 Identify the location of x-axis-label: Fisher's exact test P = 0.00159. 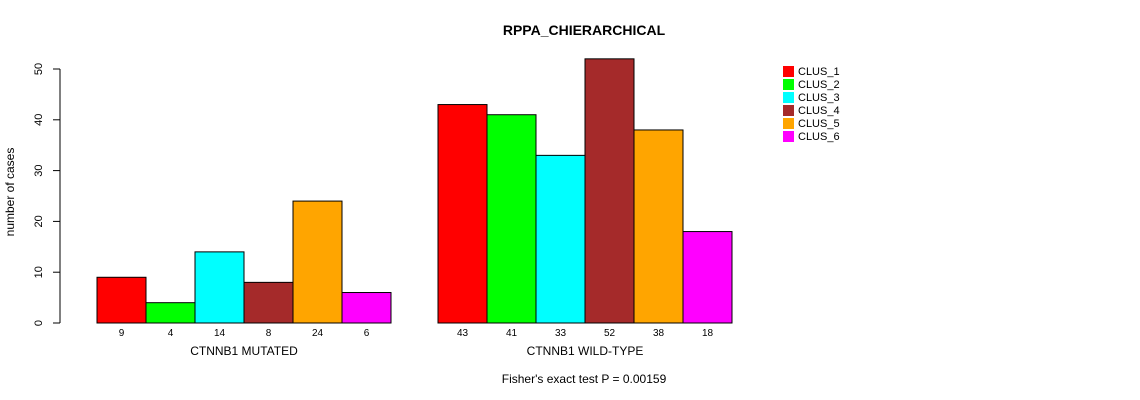
(584, 379).